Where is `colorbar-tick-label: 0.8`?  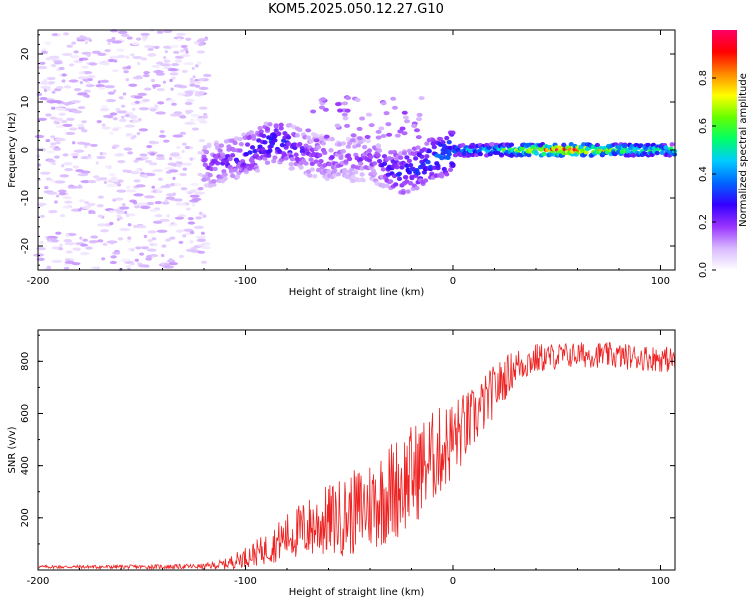 colorbar-tick-label: 0.8 is located at coordinates (703, 78).